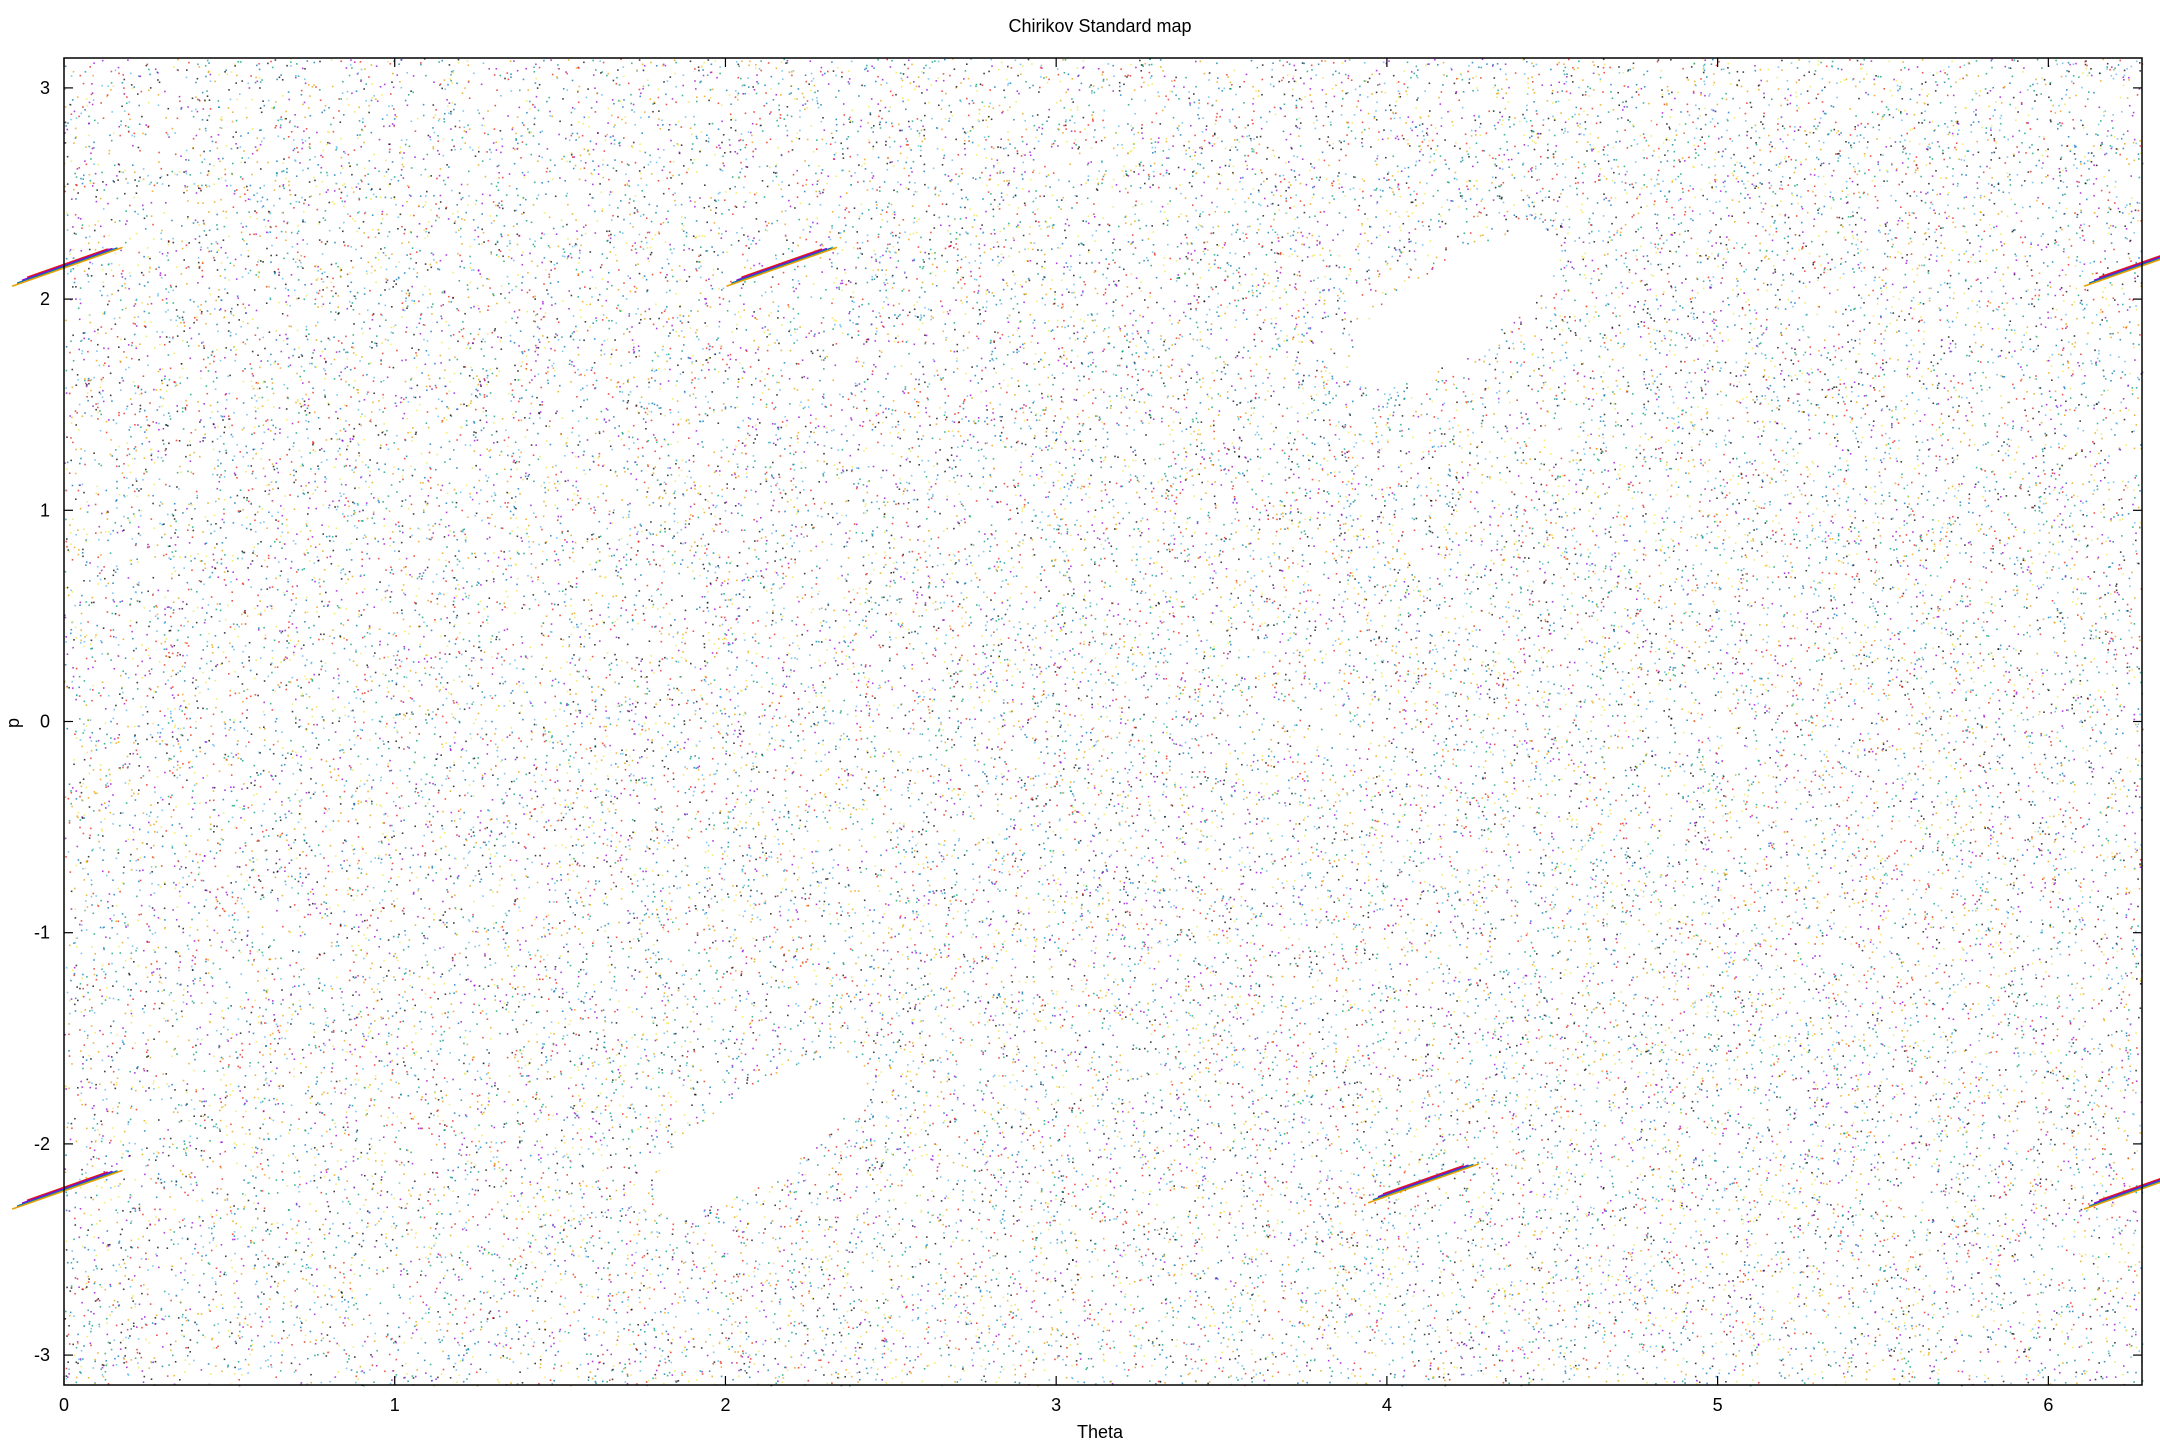 The height and width of the screenshot is (1440, 2160). Describe the element at coordinates (1100, 1431) in the screenshot. I see `x-axis-title: Theta` at that location.